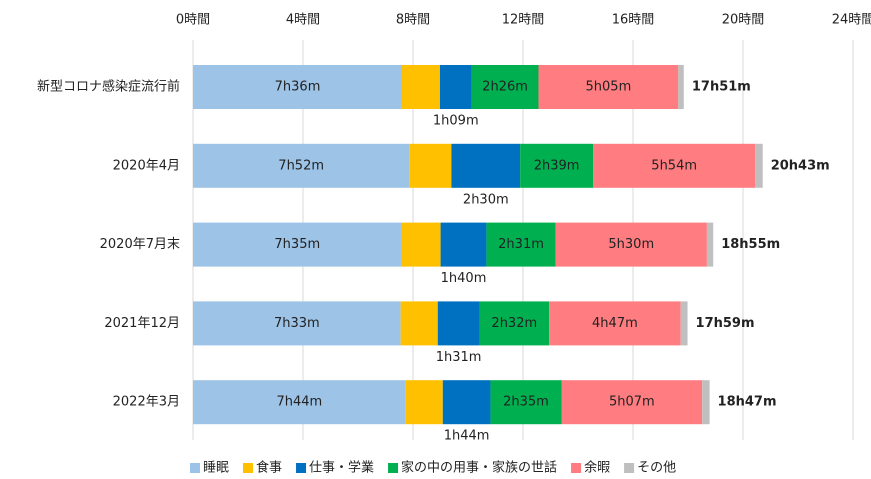 The image size is (871, 479). I want to click on data-label: 2h35m, so click(526, 402).